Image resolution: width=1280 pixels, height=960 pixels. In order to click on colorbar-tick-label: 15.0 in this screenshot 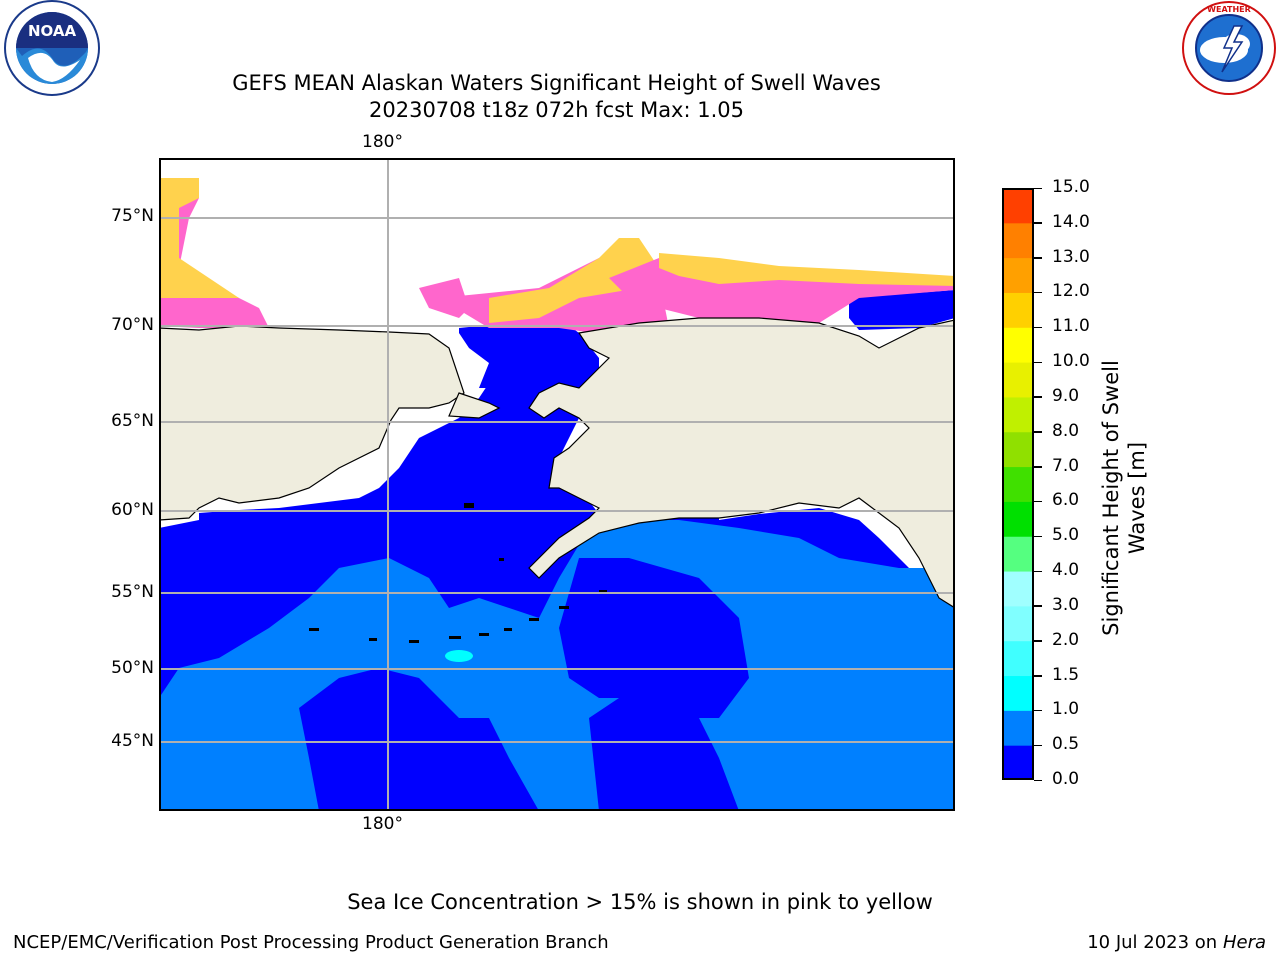, I will do `click(1071, 187)`.